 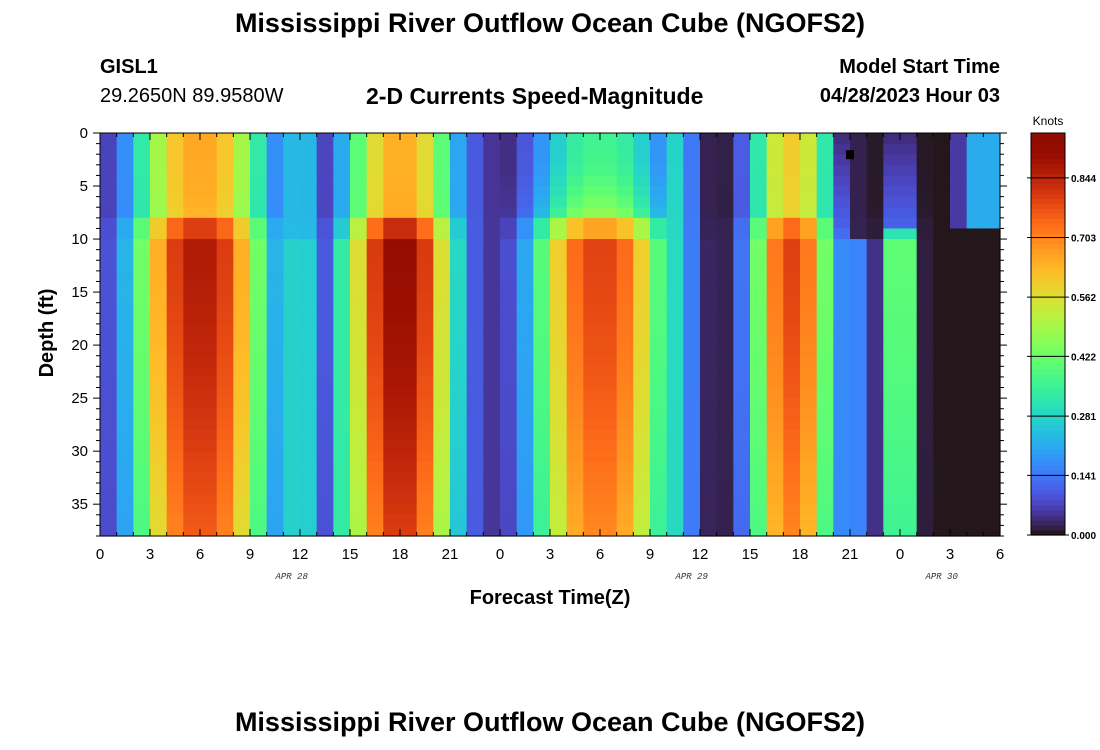 I want to click on x-tick-label: 12, so click(x=700, y=554).